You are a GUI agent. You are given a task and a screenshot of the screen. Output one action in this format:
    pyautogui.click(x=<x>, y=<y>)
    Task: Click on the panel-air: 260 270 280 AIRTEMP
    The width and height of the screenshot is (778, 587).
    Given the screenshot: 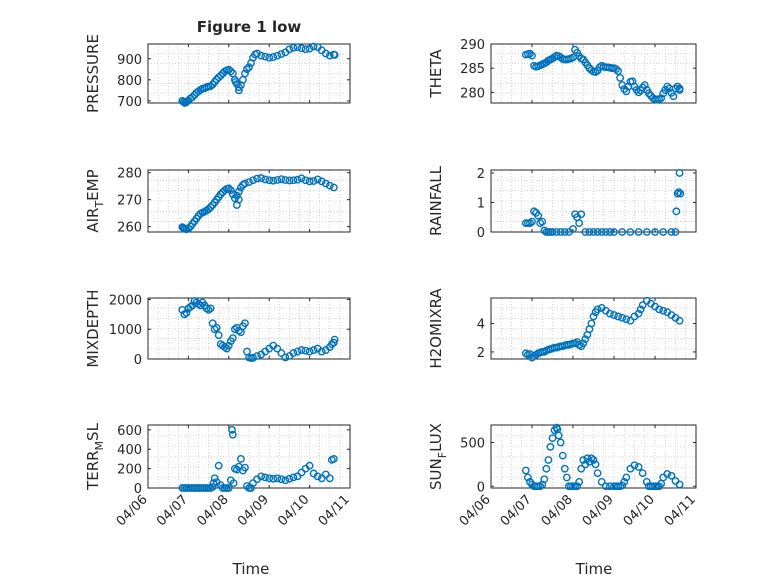 What is the action you would take?
    pyautogui.click(x=217, y=201)
    